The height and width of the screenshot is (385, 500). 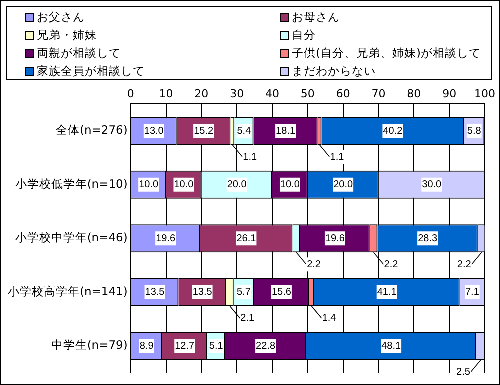 I want to click on x-tick-label: 80, so click(x=414, y=93).